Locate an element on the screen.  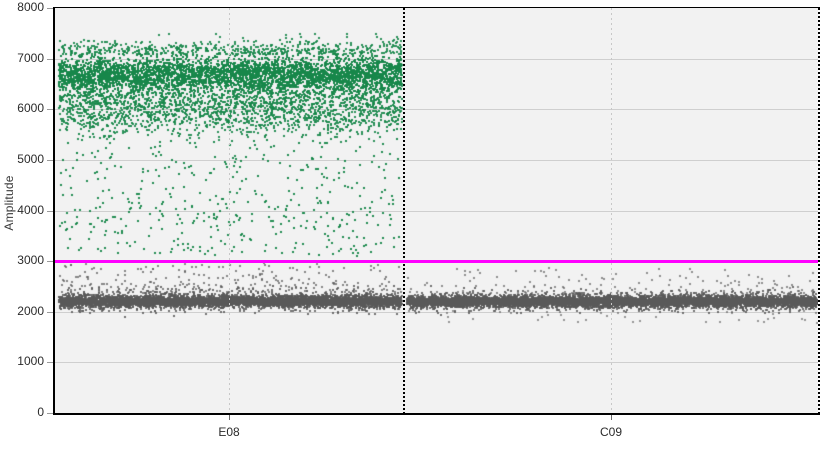
y-axis-tick-labels: 0 1000 2000 3000 4000 5000 6000 7000 8000 is located at coordinates (22, 236).